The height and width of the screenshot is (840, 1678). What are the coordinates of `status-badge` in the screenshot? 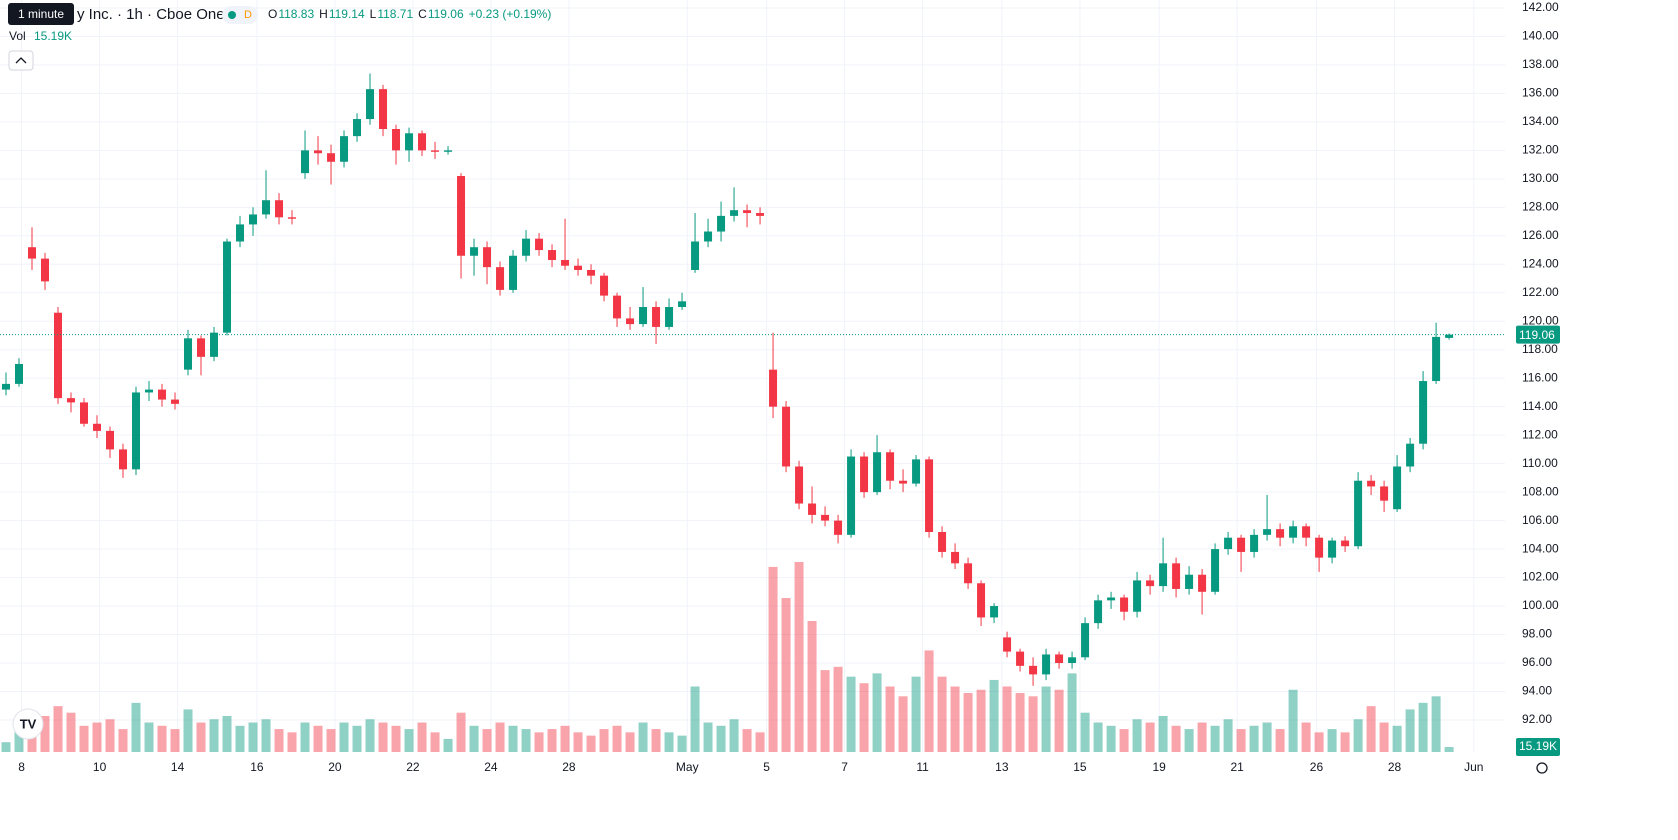 It's located at (240, 15).